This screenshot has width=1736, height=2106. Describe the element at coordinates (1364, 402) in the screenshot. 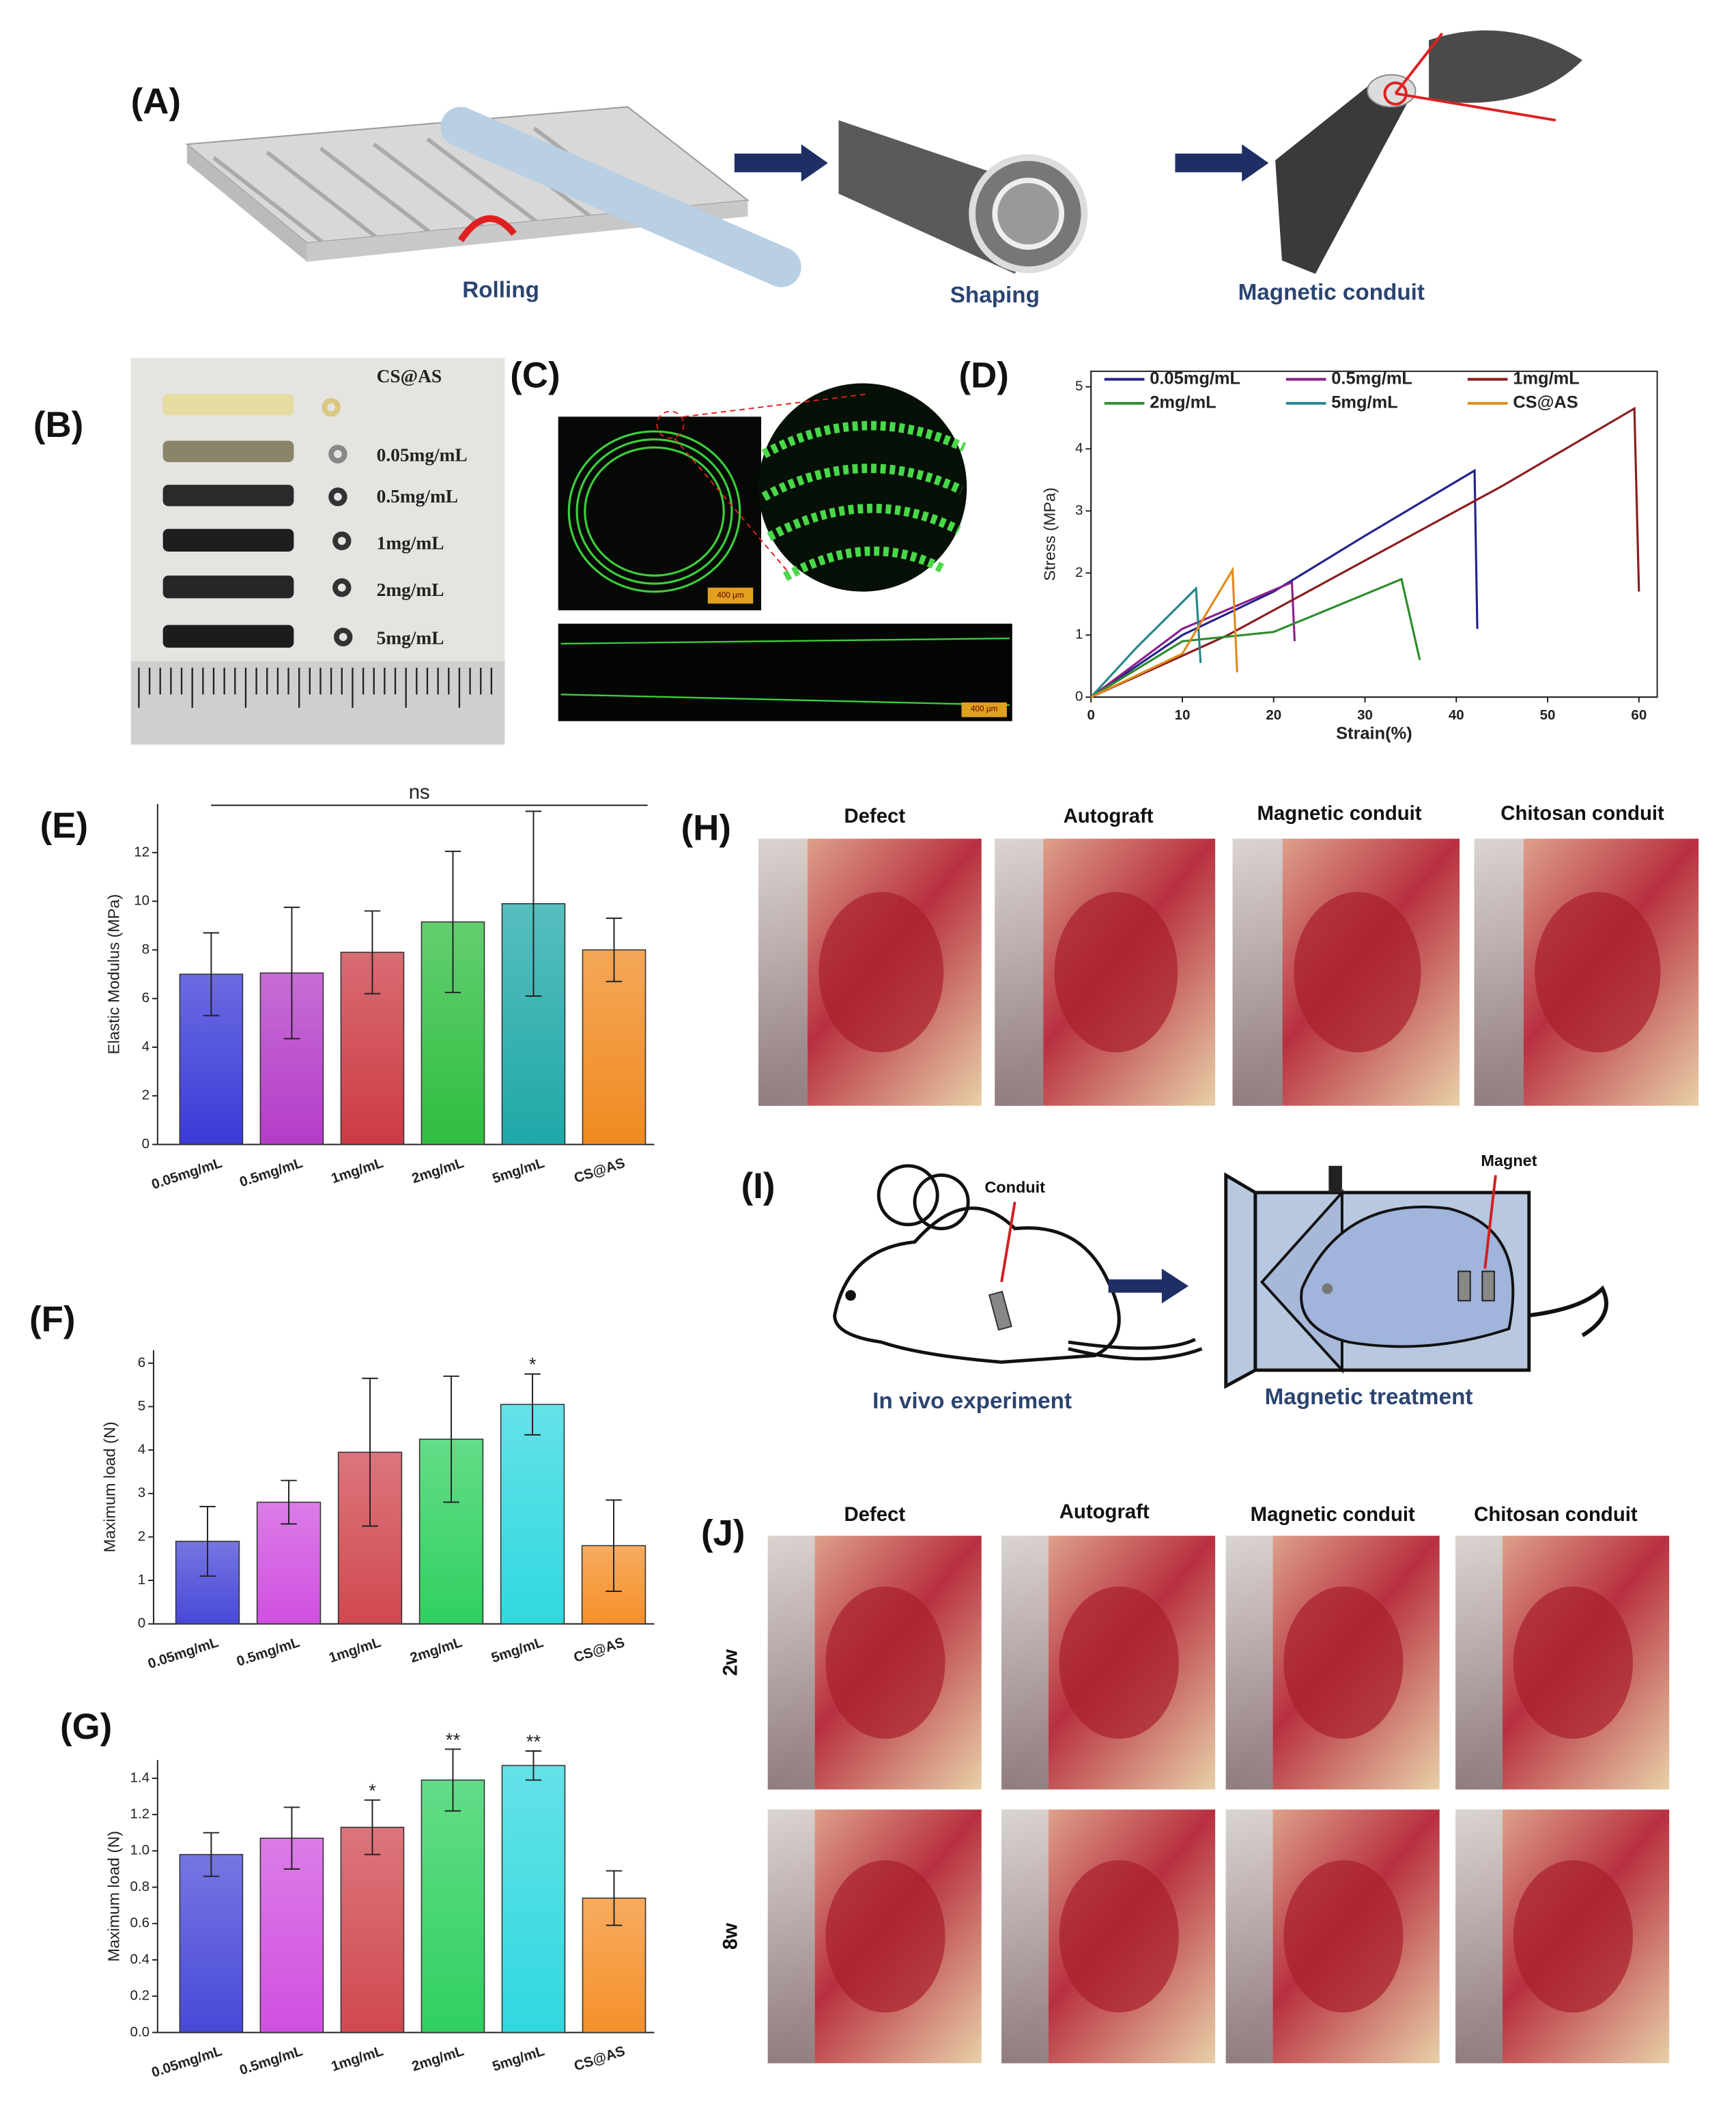

I see `legend-label: 5mg/mL` at that location.